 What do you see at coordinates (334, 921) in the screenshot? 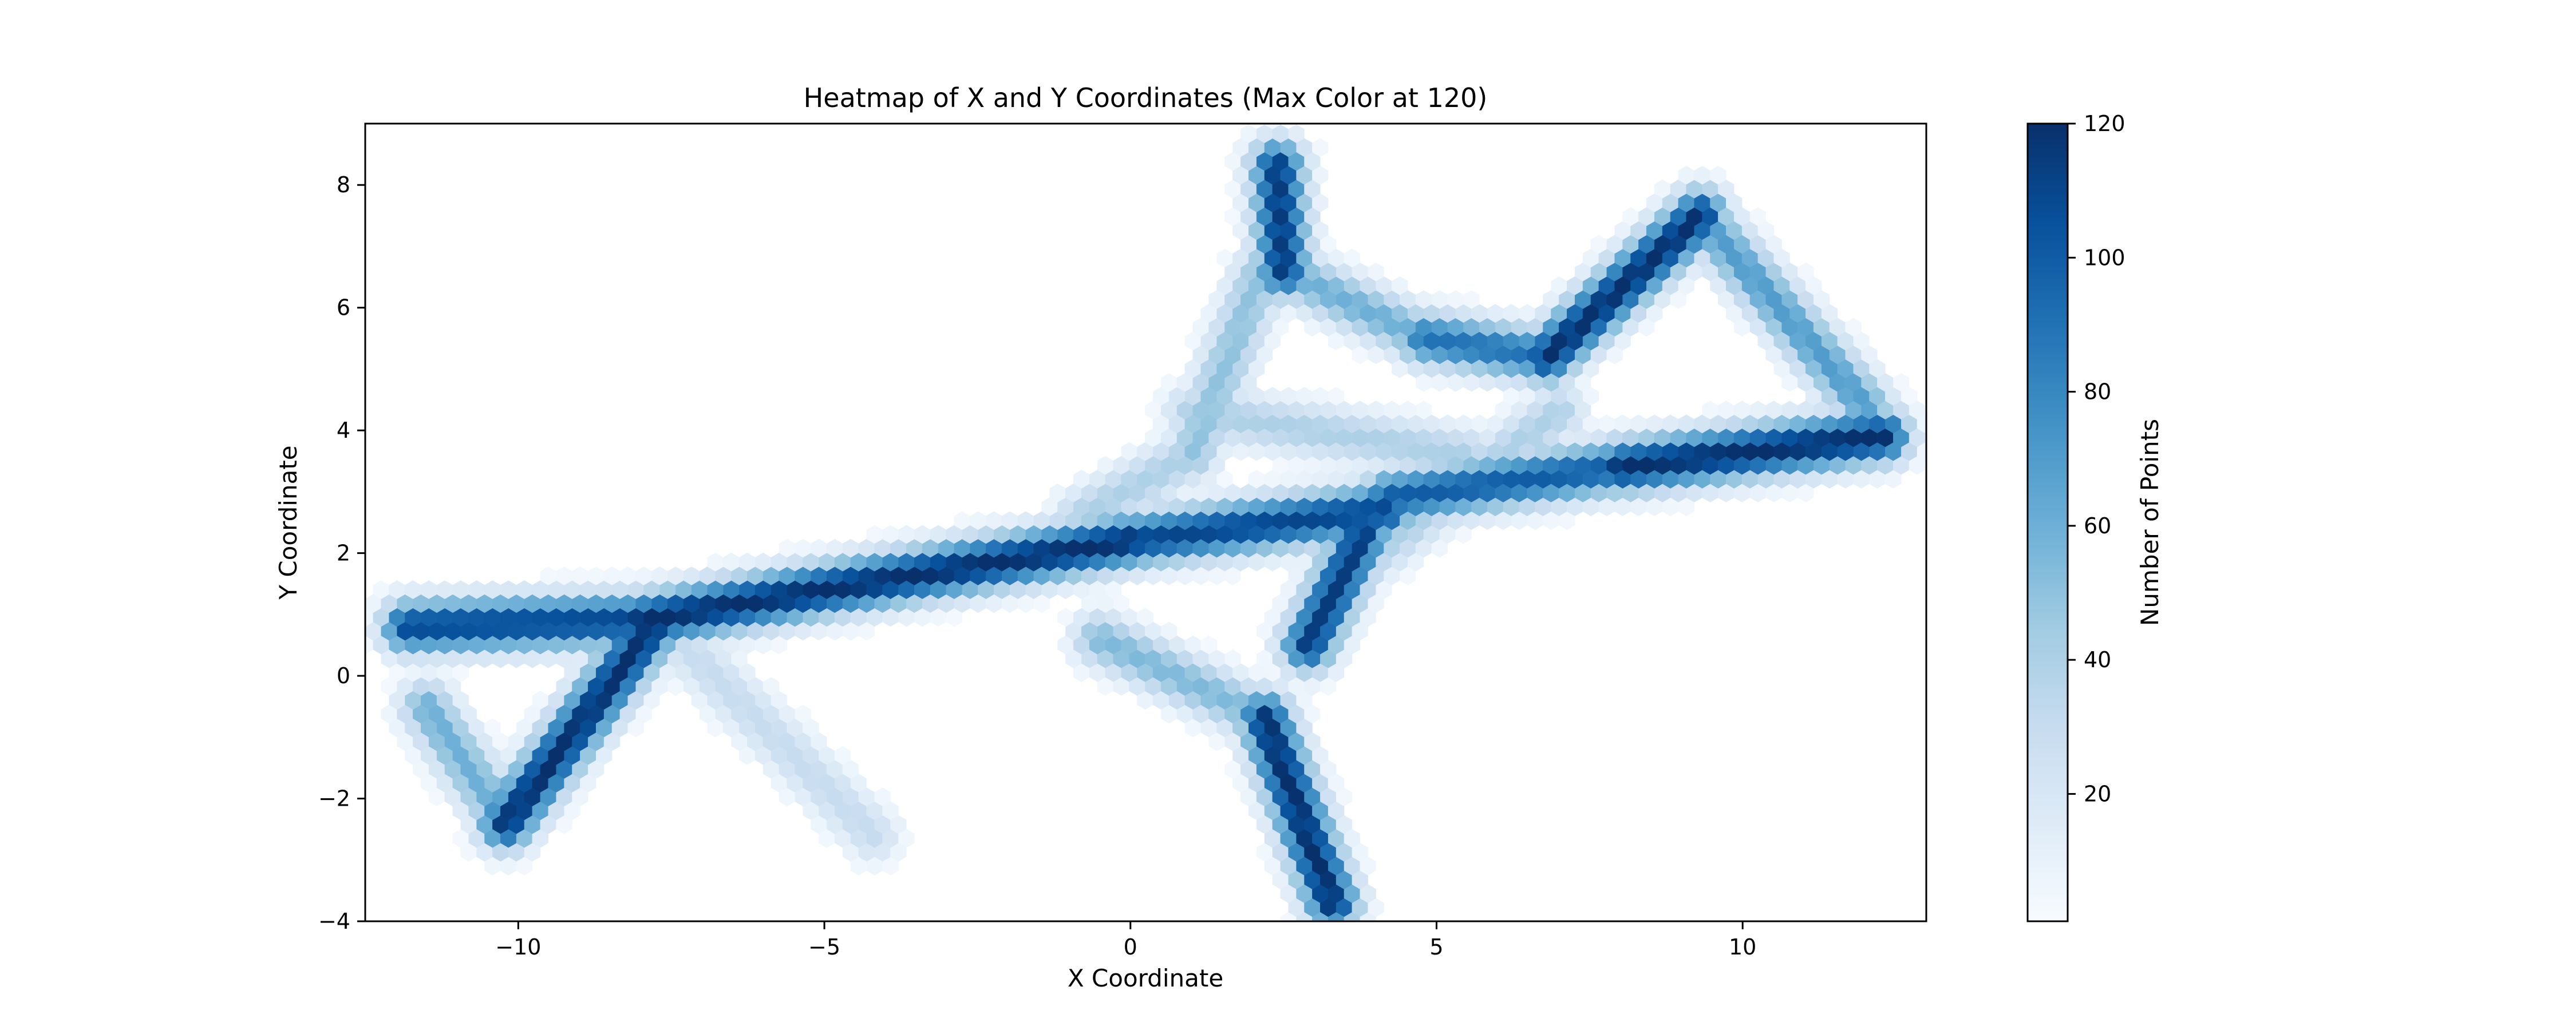
I see `y-tick-label: −4` at bounding box center [334, 921].